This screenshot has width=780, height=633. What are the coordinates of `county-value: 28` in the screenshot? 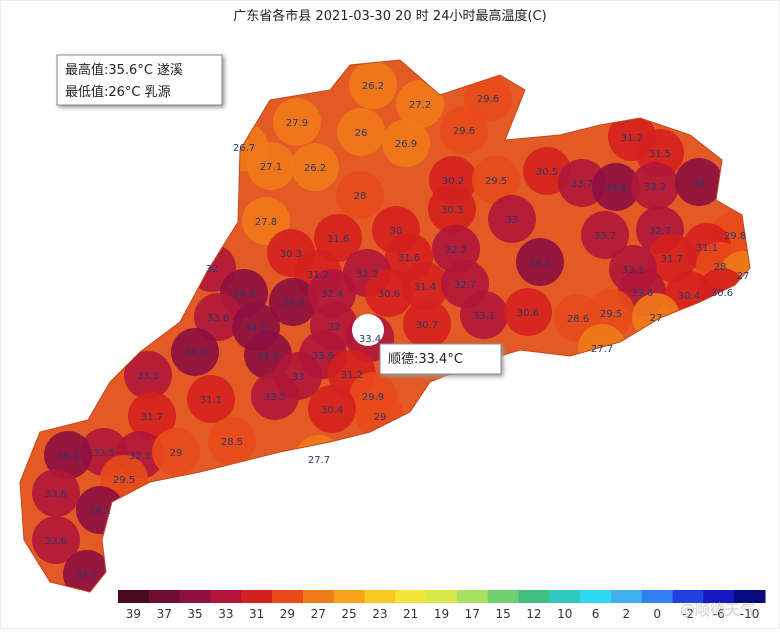 It's located at (360, 196).